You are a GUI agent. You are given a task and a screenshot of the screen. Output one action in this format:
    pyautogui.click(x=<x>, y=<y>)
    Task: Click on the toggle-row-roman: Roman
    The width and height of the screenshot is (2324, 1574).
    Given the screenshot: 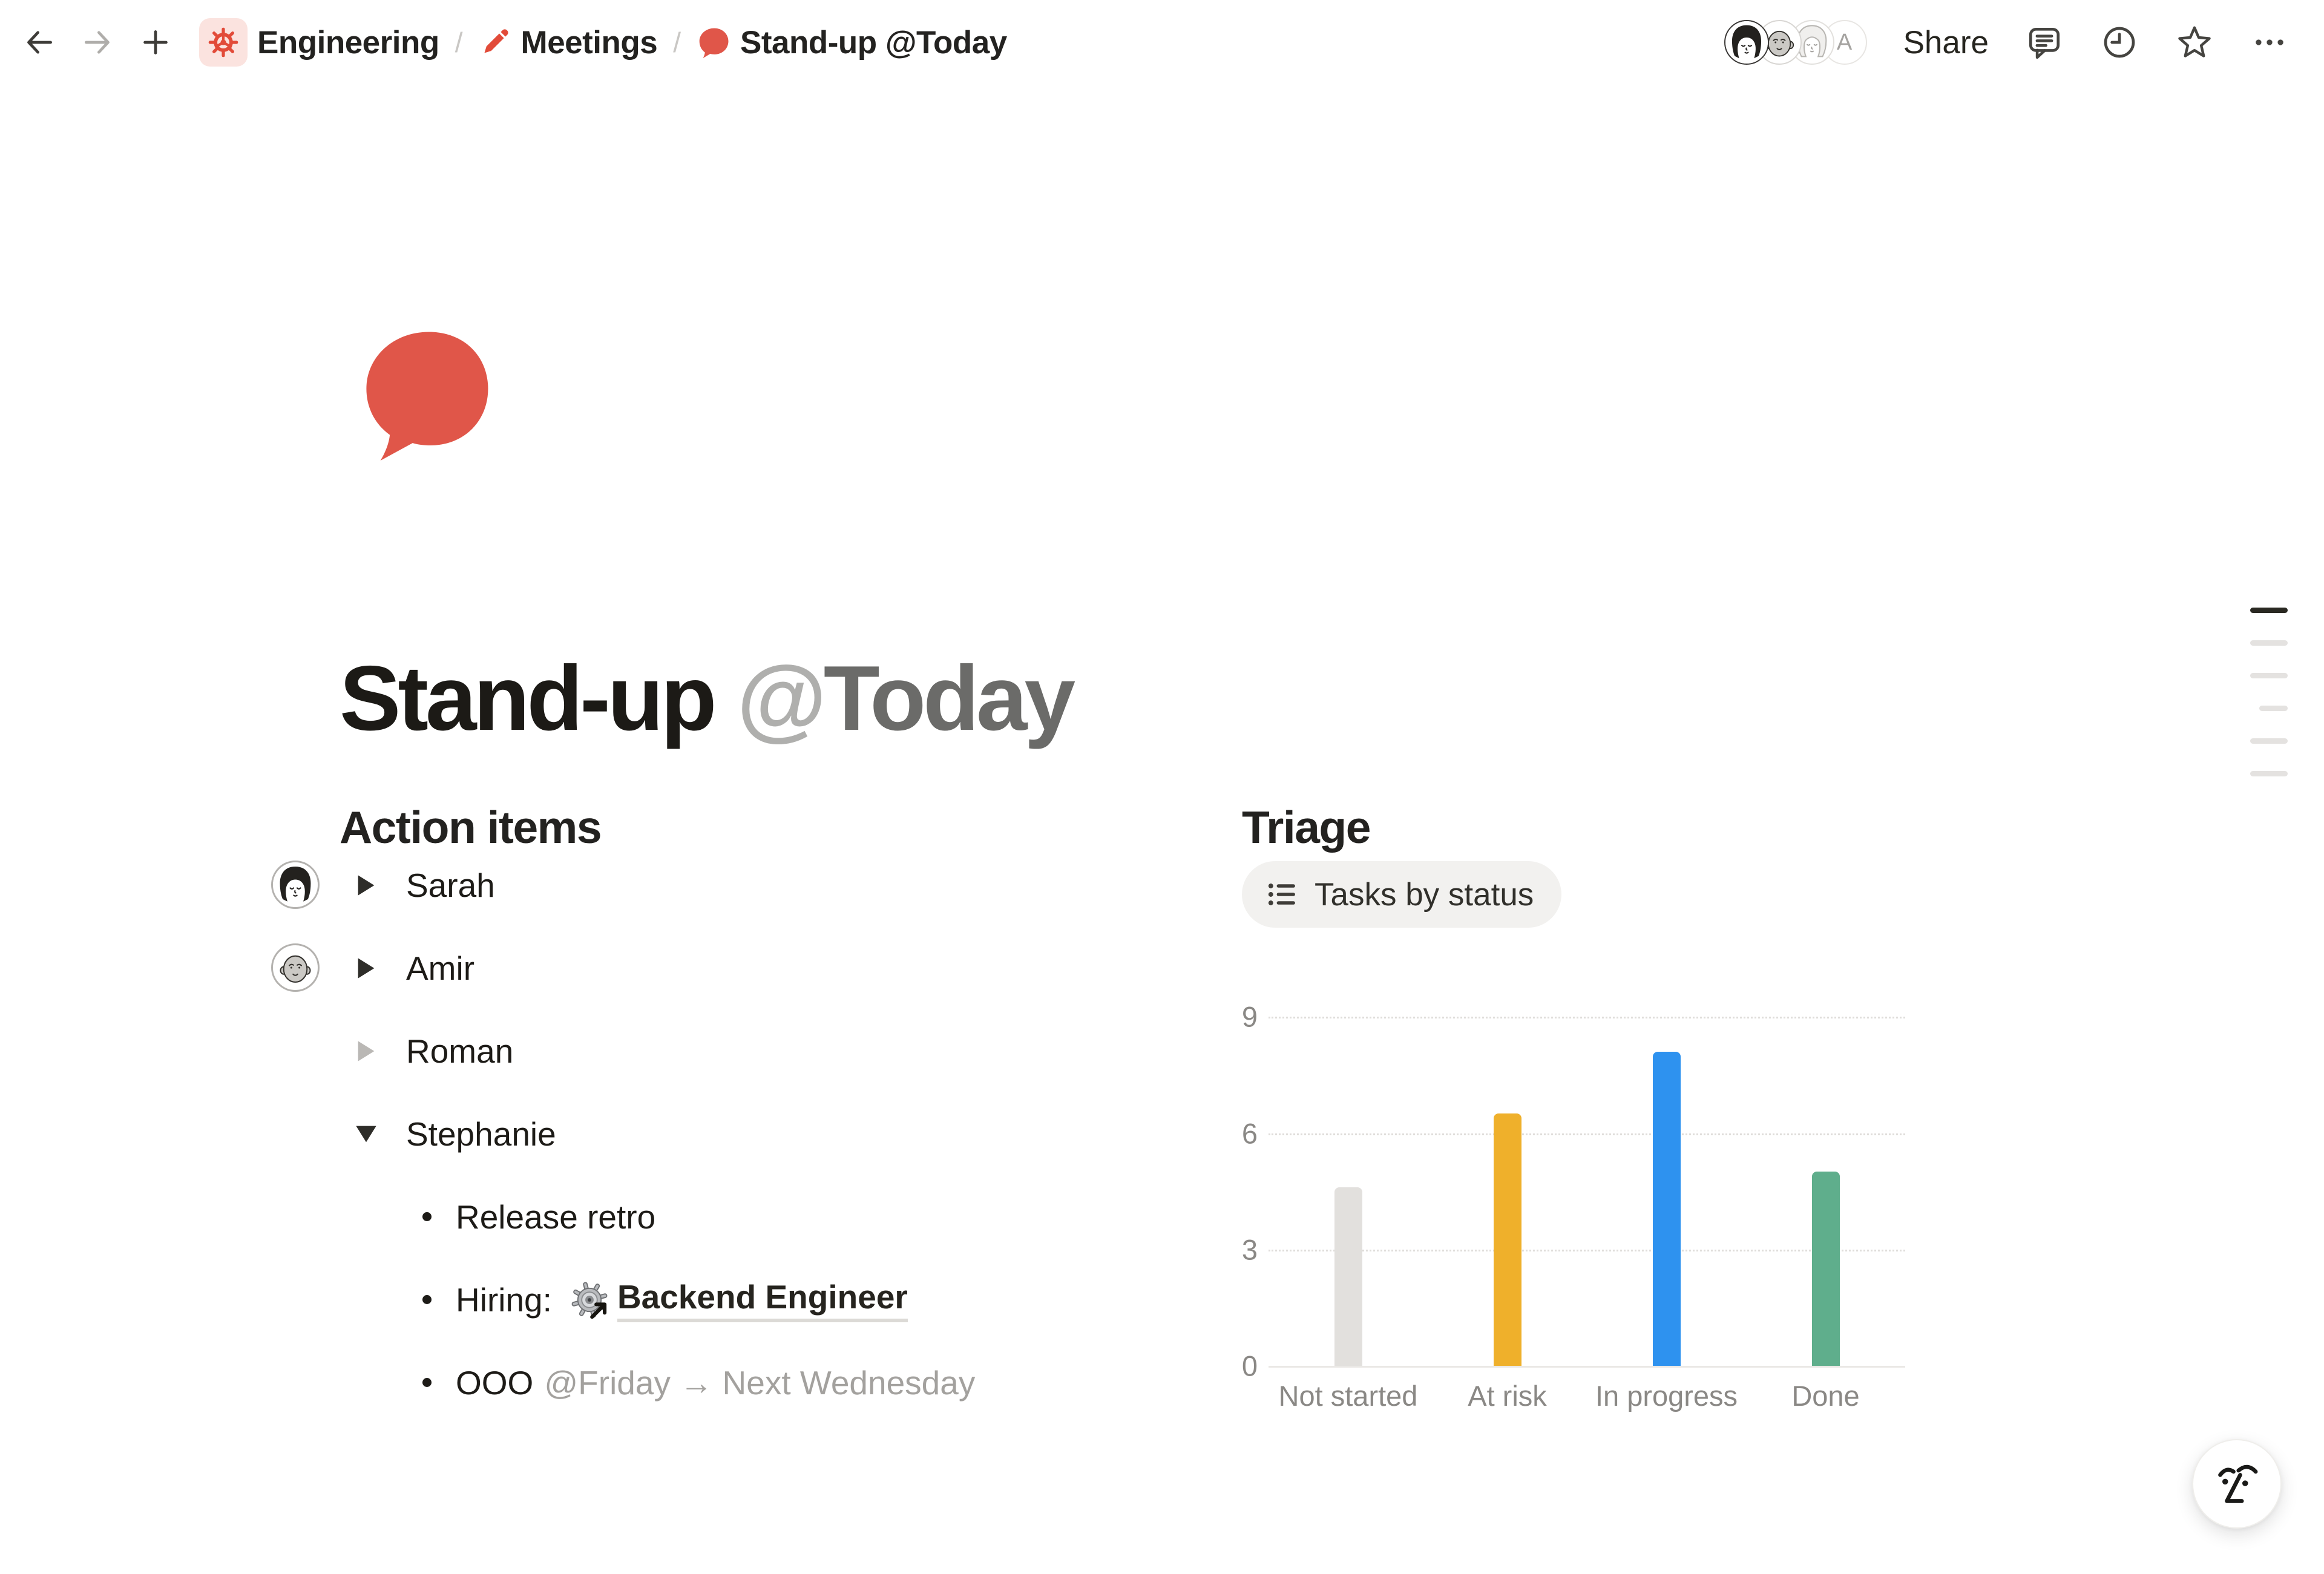 What is the action you would take?
    pyautogui.click(x=812, y=1051)
    